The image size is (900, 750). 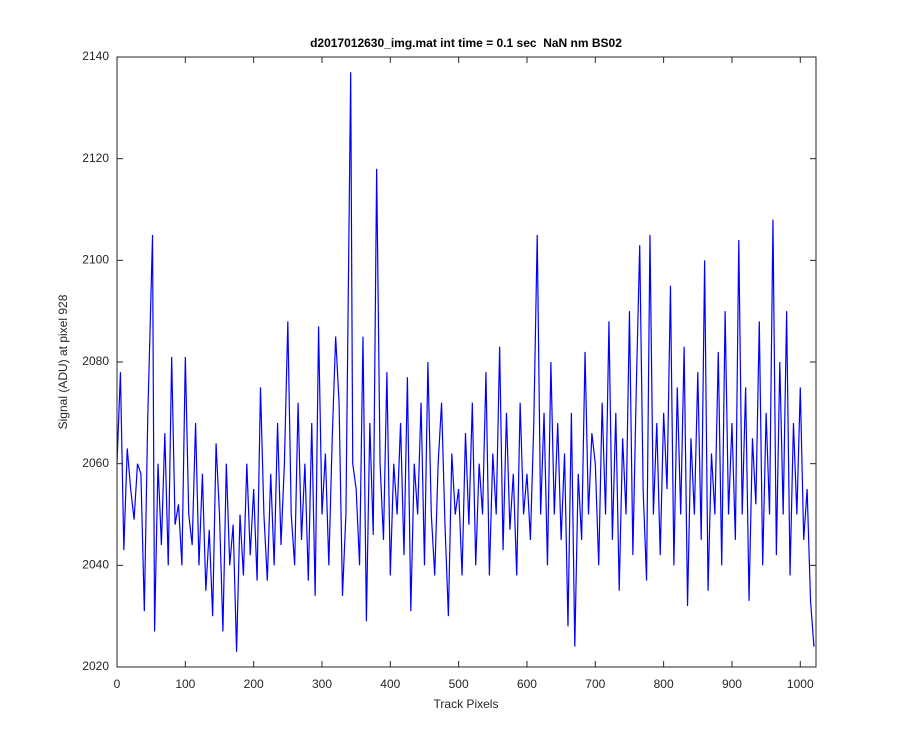 I want to click on x-tick-label: 600, so click(x=527, y=684).